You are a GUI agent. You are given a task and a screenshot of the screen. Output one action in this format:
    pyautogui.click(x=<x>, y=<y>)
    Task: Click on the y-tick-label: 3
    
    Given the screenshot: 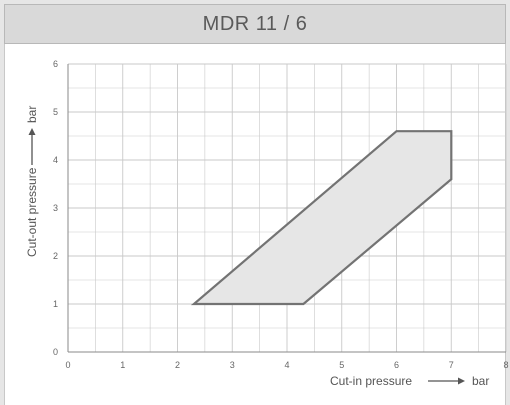 What is the action you would take?
    pyautogui.click(x=55, y=208)
    